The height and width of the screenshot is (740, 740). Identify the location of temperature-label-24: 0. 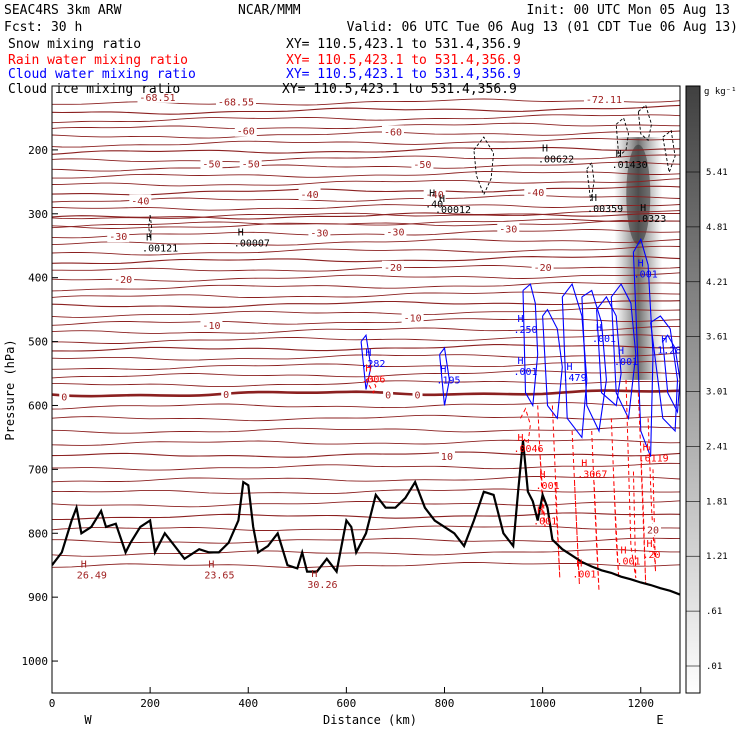
(418, 396).